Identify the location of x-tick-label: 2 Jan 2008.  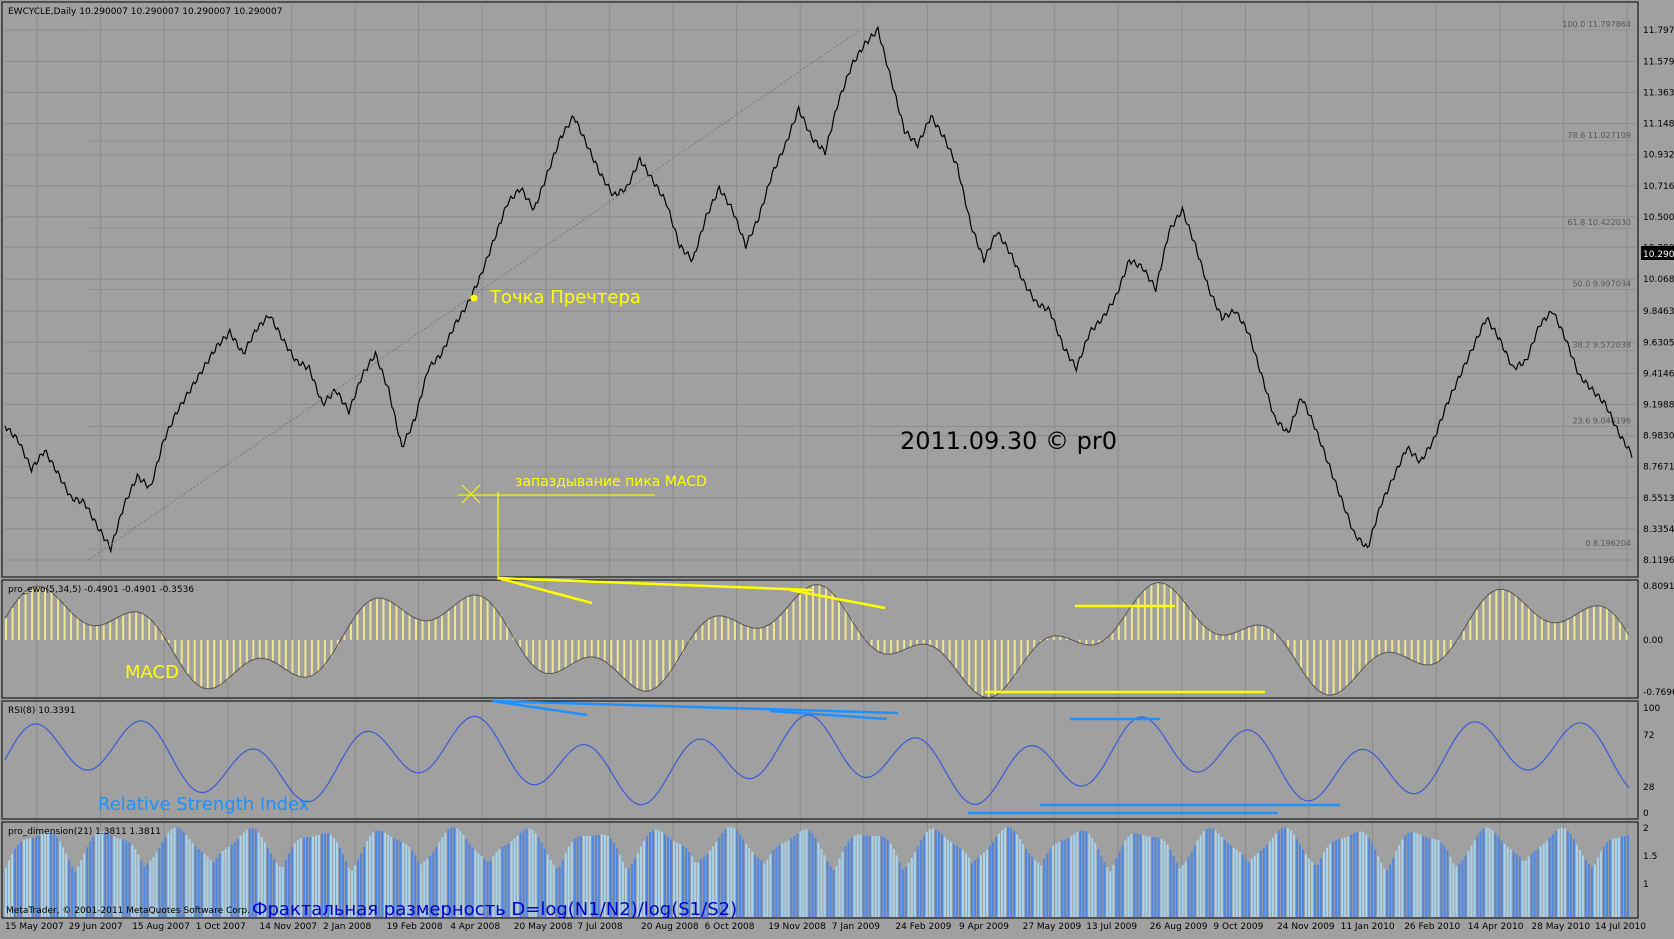
(347, 927).